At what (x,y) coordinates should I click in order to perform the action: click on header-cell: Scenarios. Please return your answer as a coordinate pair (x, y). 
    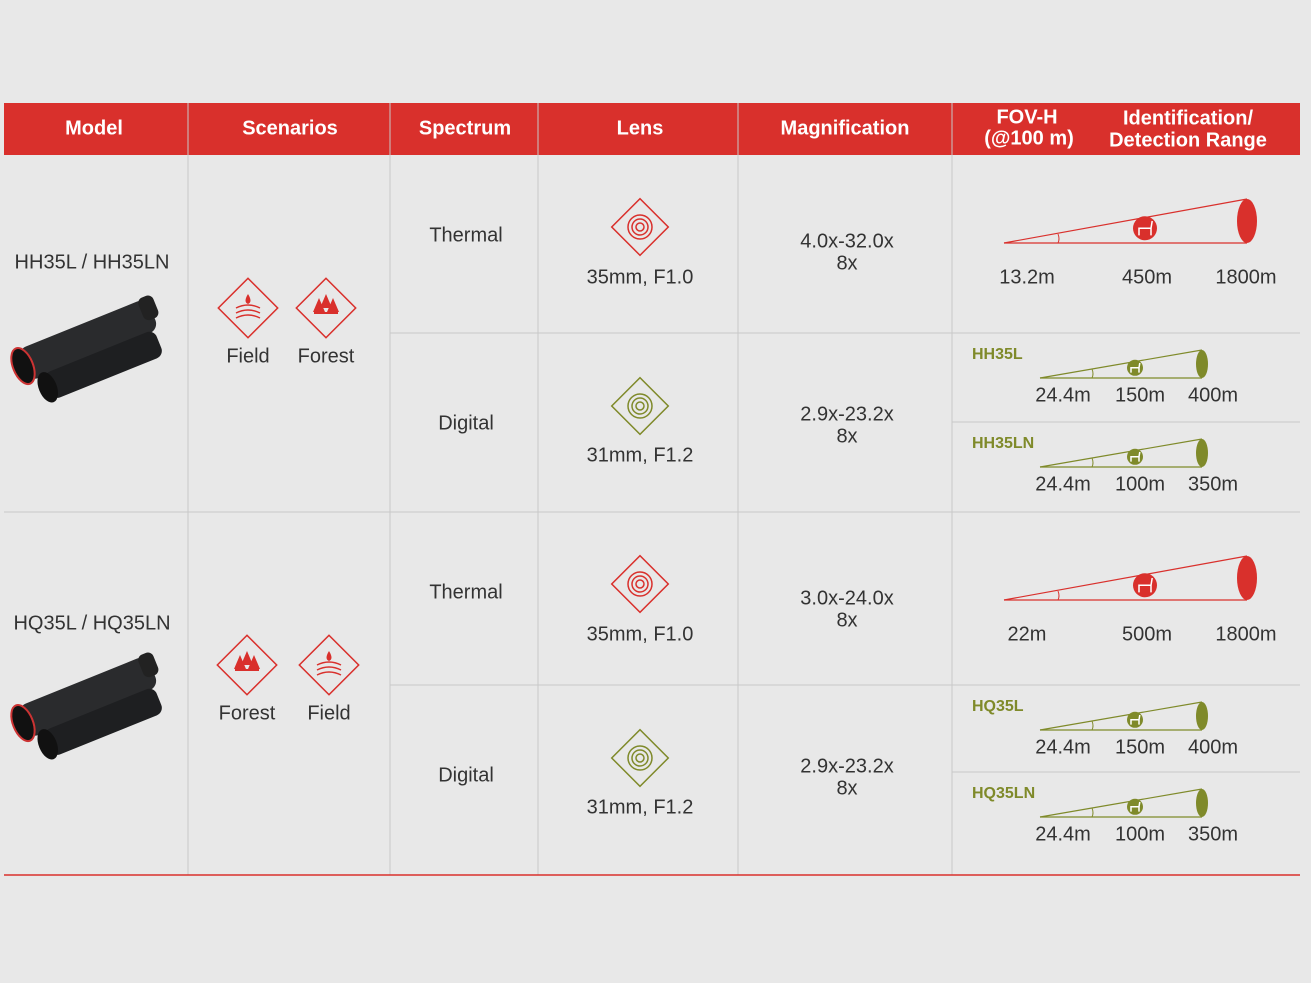
    Looking at the image, I should click on (290, 128).